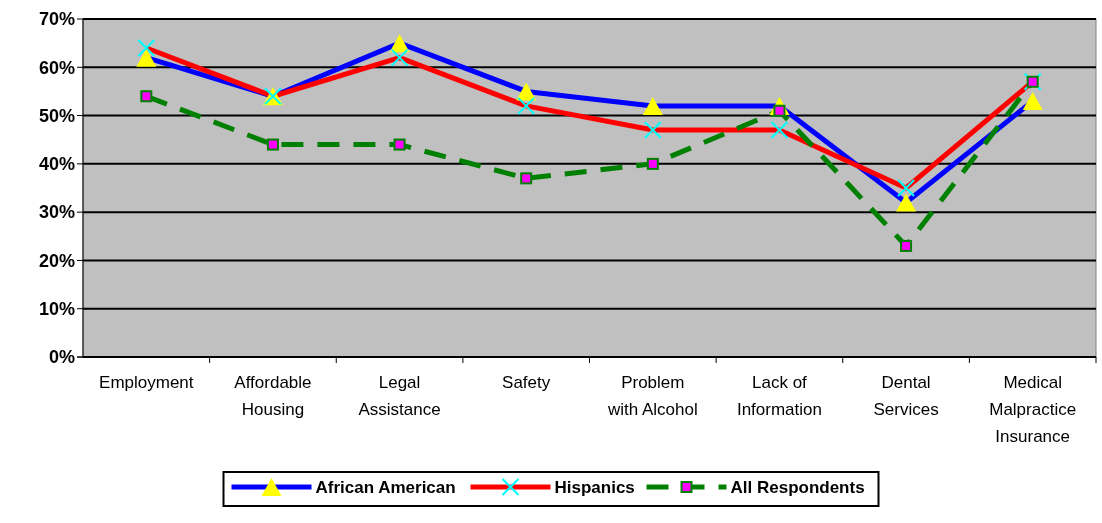 This screenshot has width=1102, height=523. What do you see at coordinates (56, 67) in the screenshot?
I see `y-tick-label: 60%` at bounding box center [56, 67].